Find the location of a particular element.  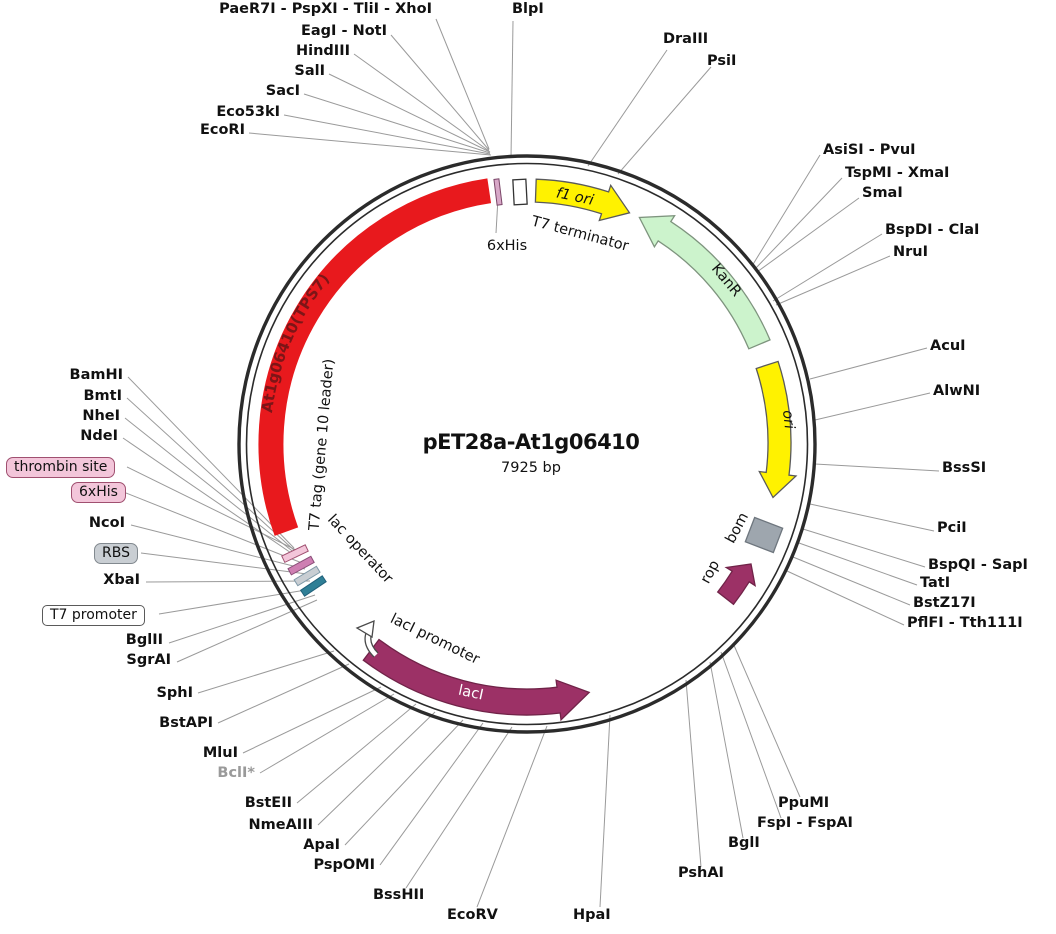

site-label-fspi-fspai: FspI - FspAI is located at coordinates (805, 823).